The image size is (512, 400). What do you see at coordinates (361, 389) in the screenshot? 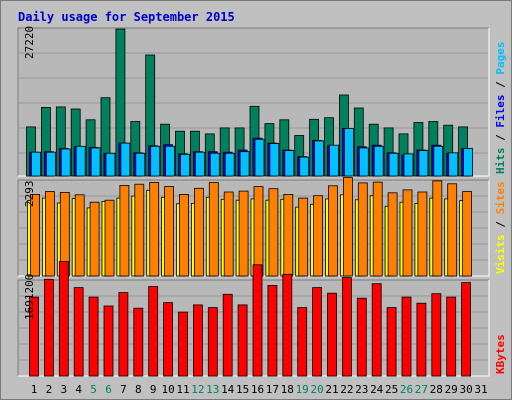
I see `day-label-23: 23` at bounding box center [361, 389].